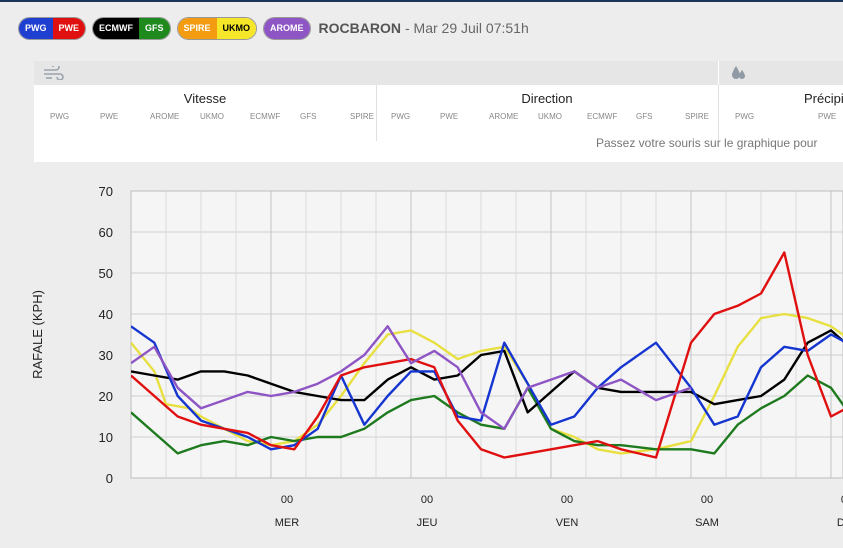 Image resolution: width=843 pixels, height=548 pixels. I want to click on x-tick-day: DIM, so click(840, 523).